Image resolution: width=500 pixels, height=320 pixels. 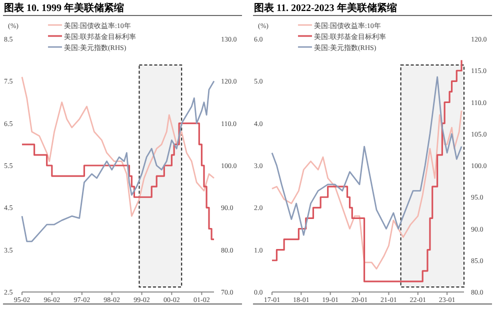 I want to click on chart-title: 图表 10. 1999 年美联储紧缩, so click(x=64, y=8).